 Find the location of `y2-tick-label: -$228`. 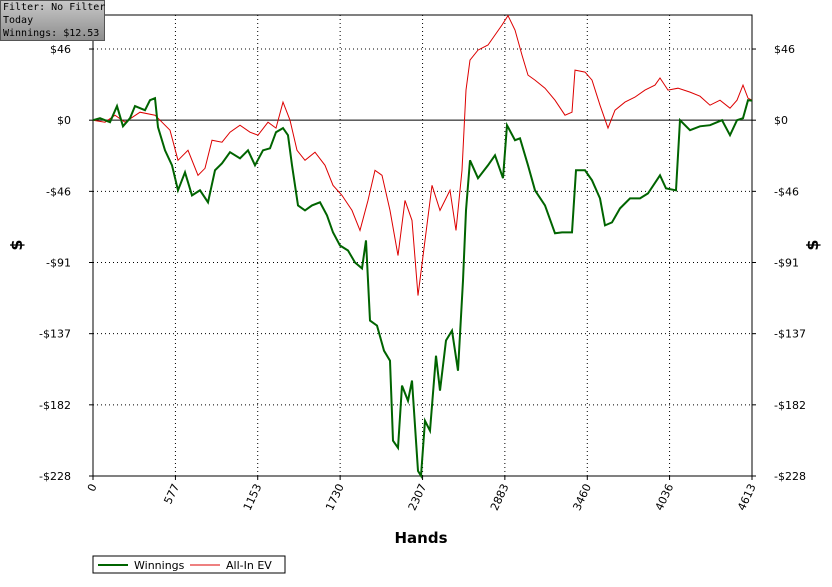

y2-tick-label: -$228 is located at coordinates (790, 476).